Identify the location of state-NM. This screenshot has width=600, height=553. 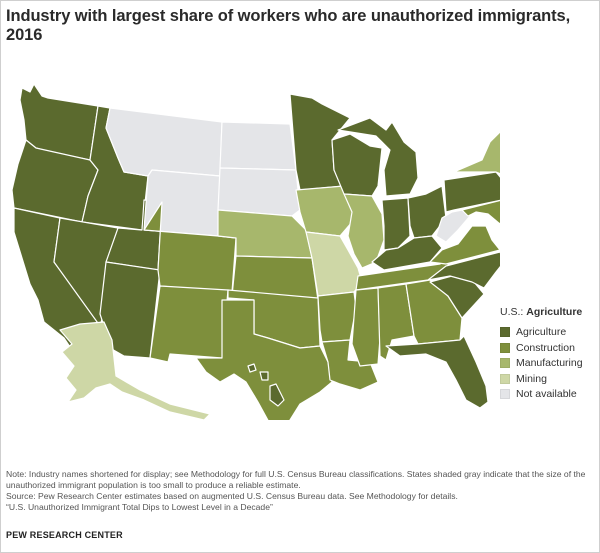
(189, 324).